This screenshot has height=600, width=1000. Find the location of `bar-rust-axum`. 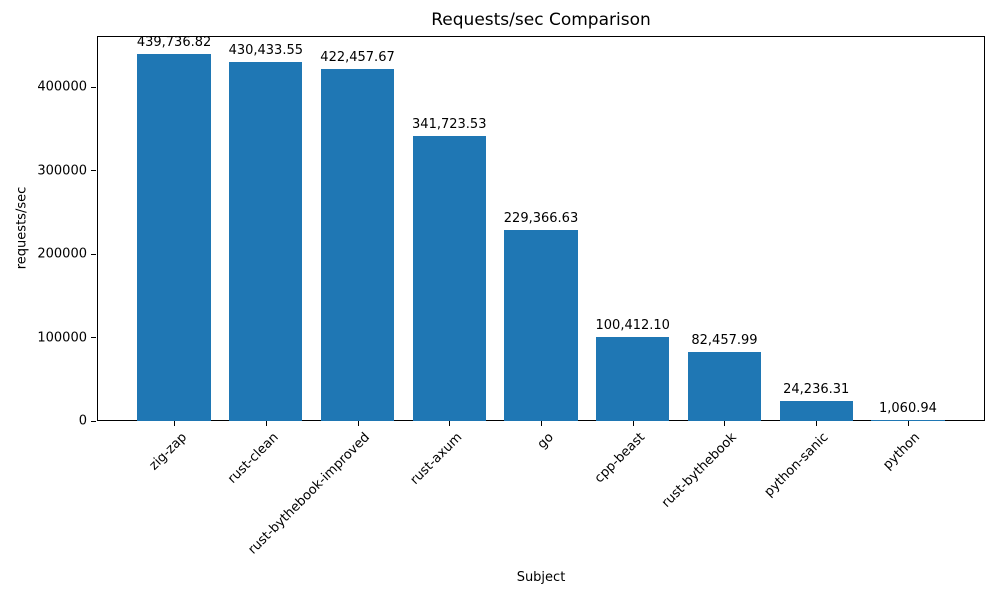

bar-rust-axum is located at coordinates (449, 278).